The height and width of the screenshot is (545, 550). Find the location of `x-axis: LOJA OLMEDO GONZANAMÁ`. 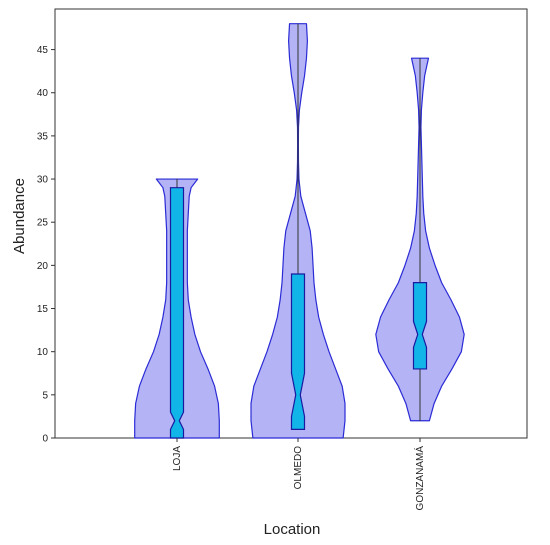

x-axis: LOJA OLMEDO GONZANAMÁ is located at coordinates (299, 474).